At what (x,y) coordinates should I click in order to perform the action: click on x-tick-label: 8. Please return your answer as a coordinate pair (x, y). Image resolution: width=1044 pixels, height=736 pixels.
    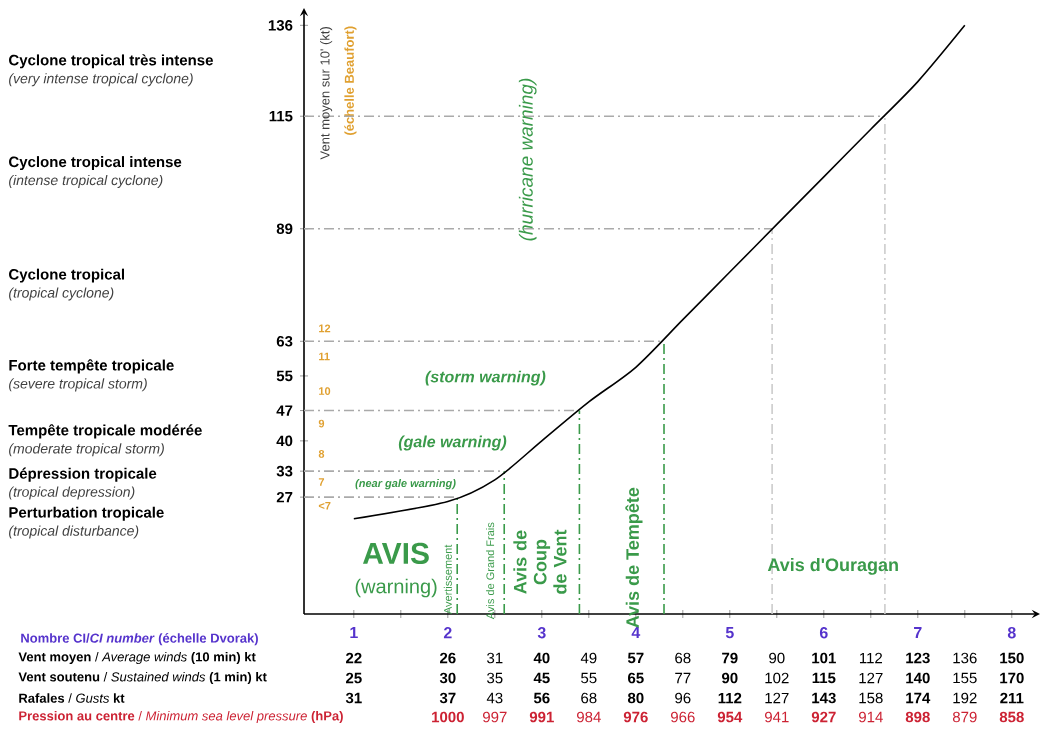
    Looking at the image, I should click on (1011, 633).